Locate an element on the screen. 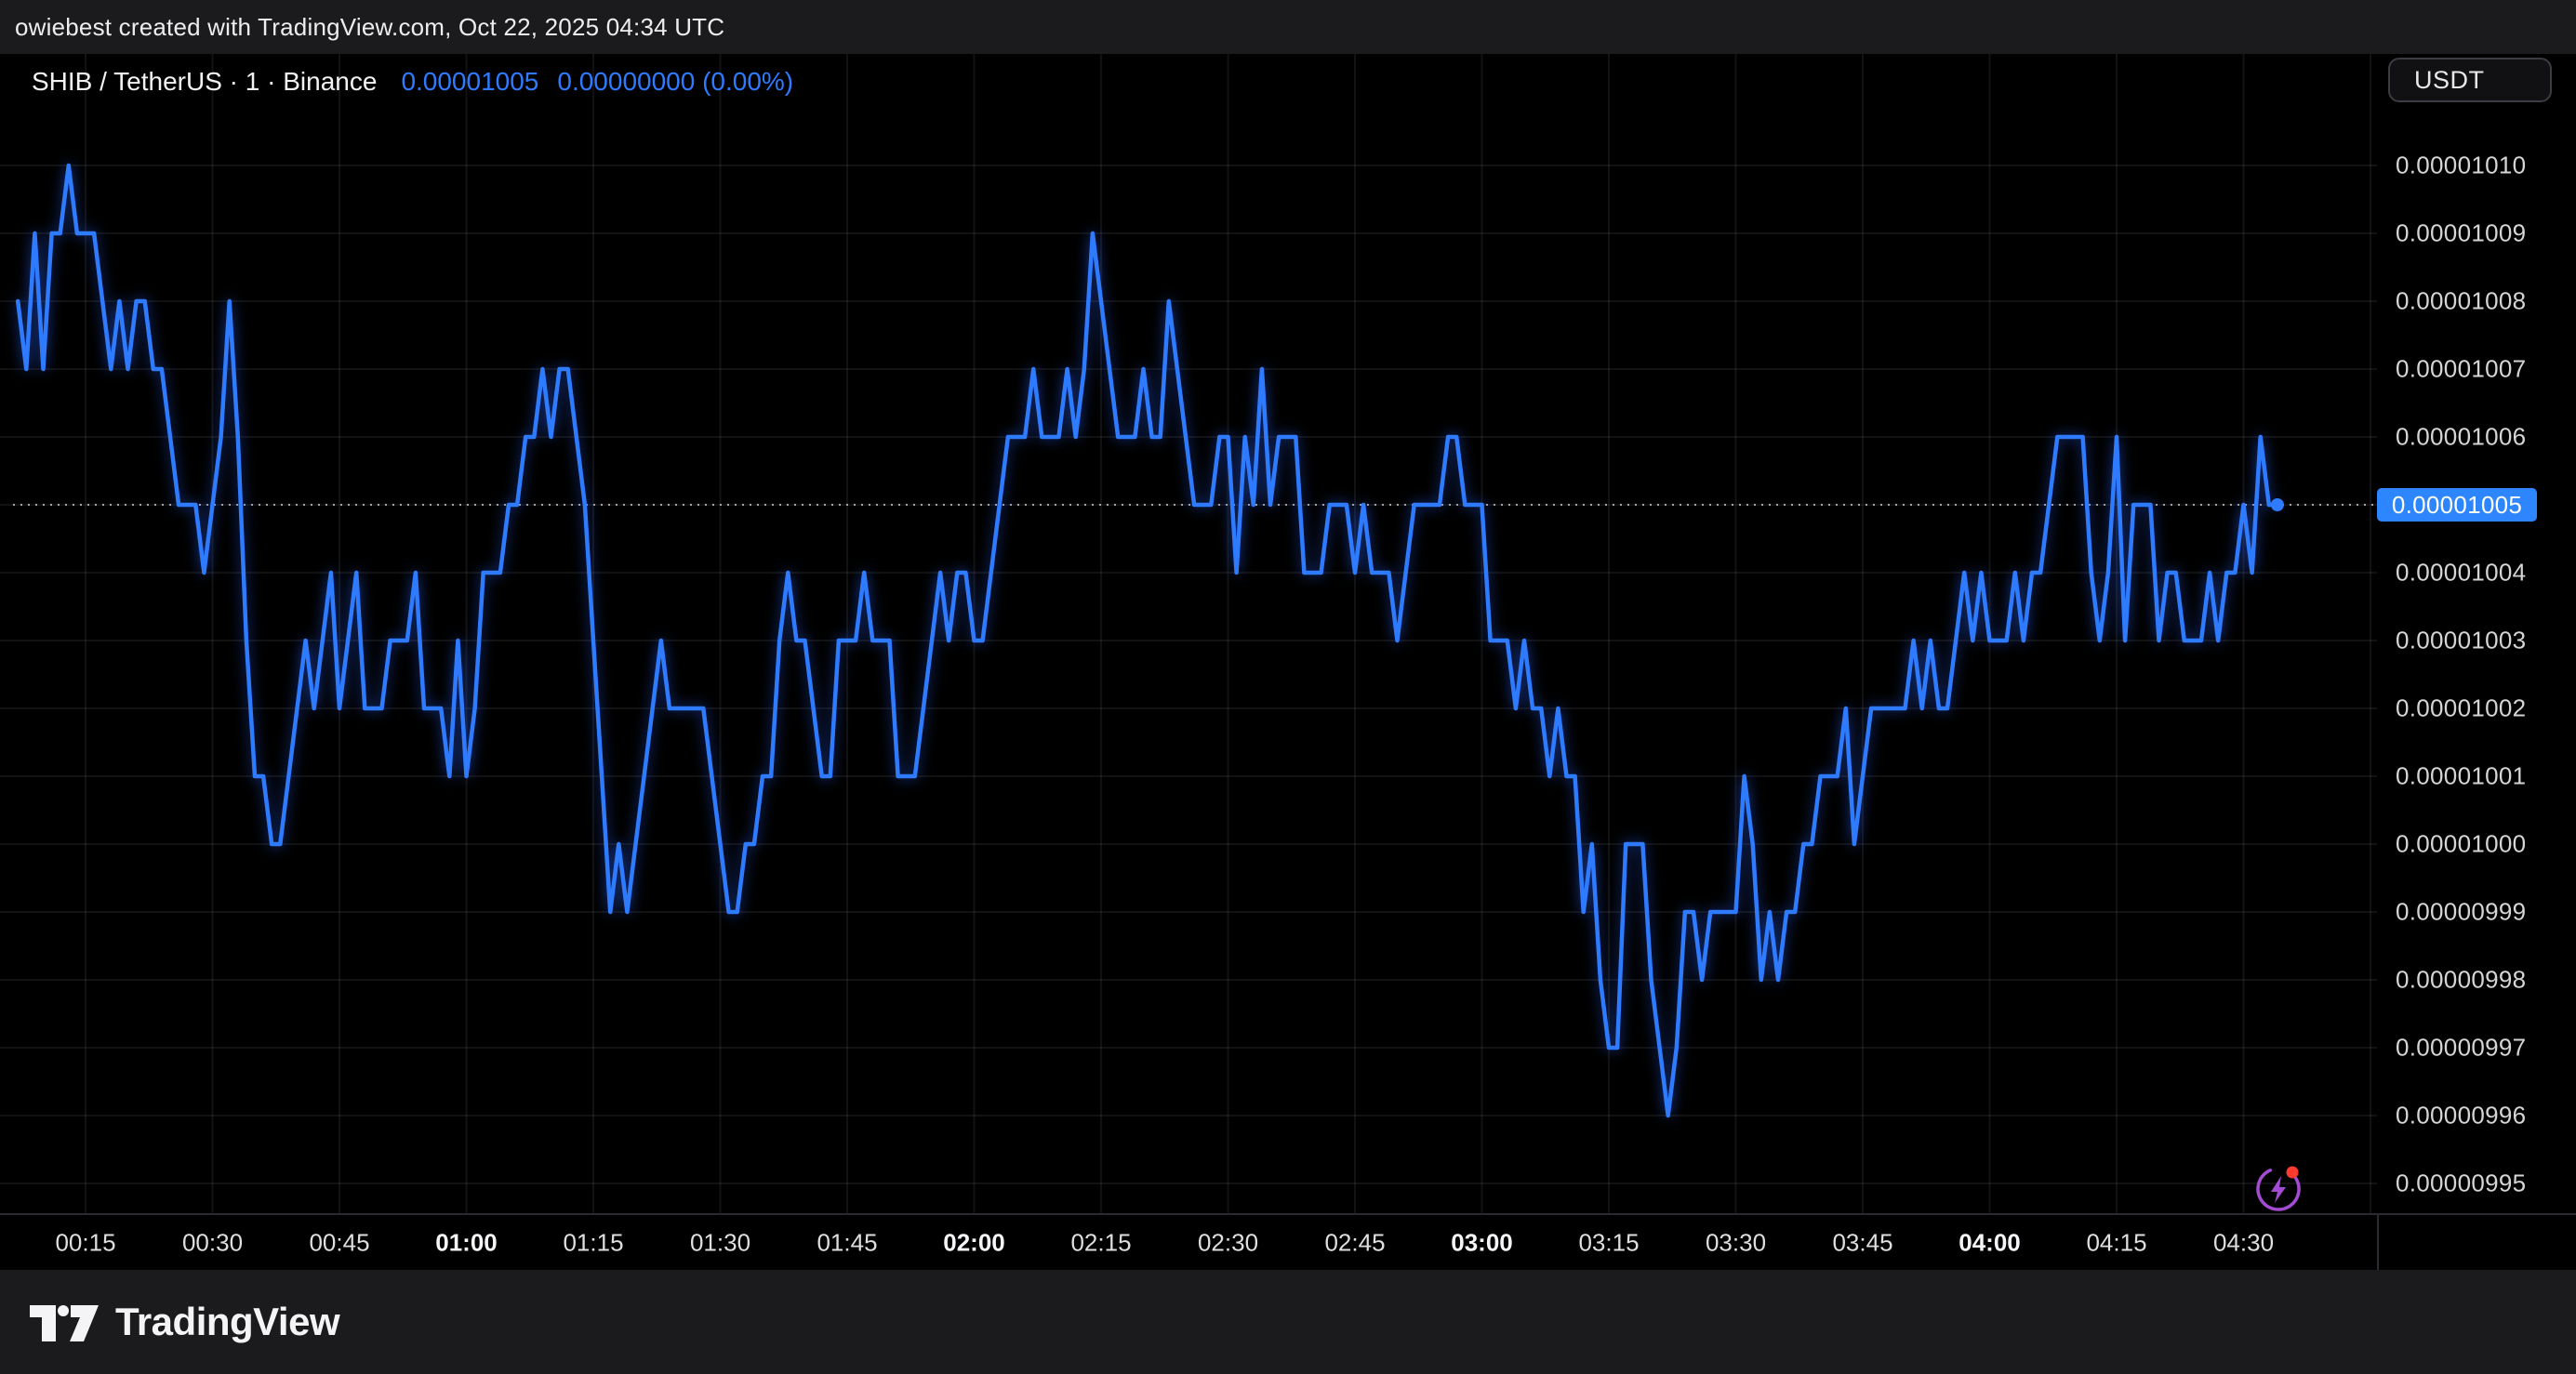 This screenshot has width=2576, height=1374. price-tick-label: 0.00000999 is located at coordinates (2461, 912).